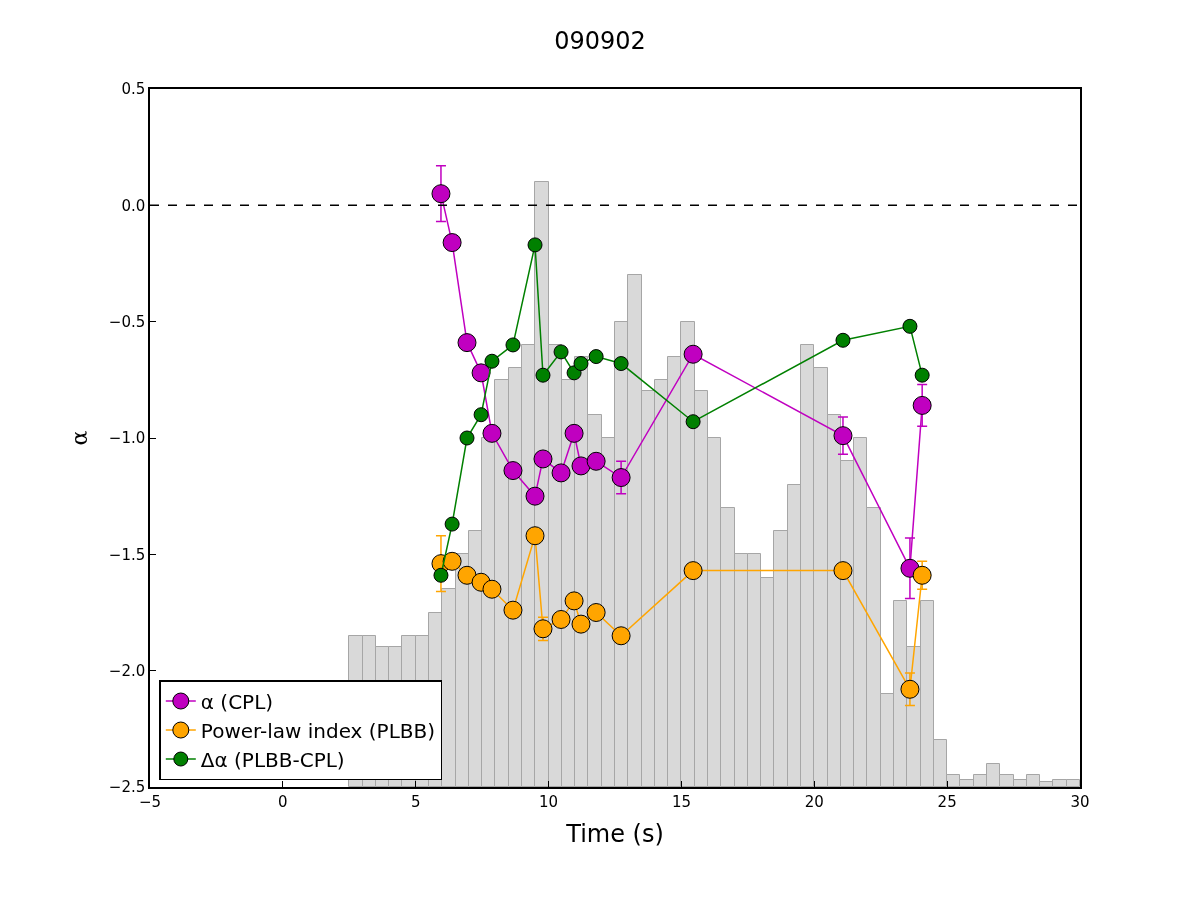 The width and height of the screenshot is (1200, 900). I want to click on y-axis-title: α, so click(80, 438).